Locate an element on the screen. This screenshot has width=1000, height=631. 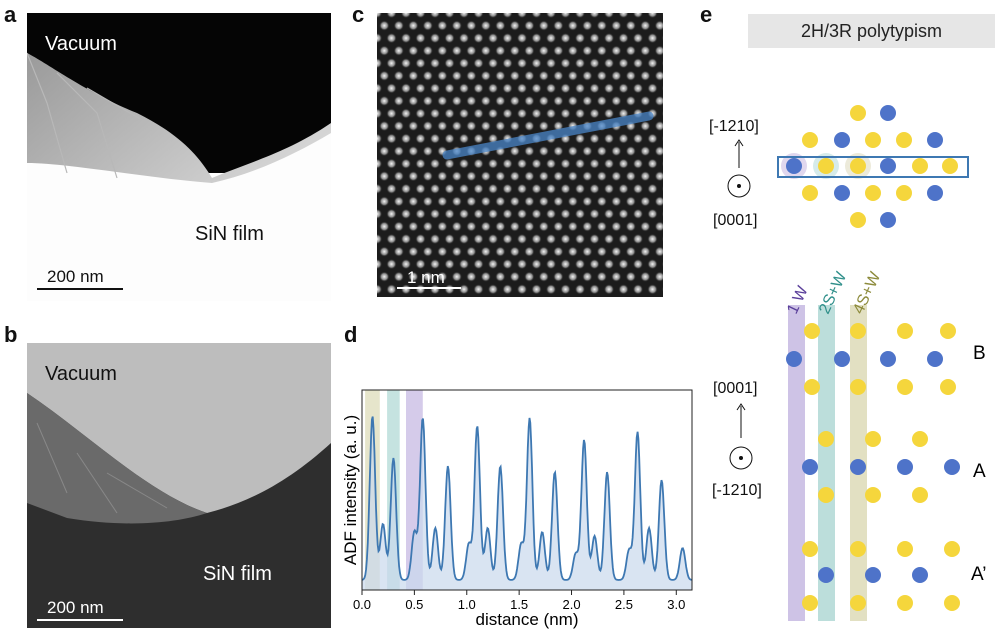
panel-a-film-label: SiN film is located at coordinates (229, 234).